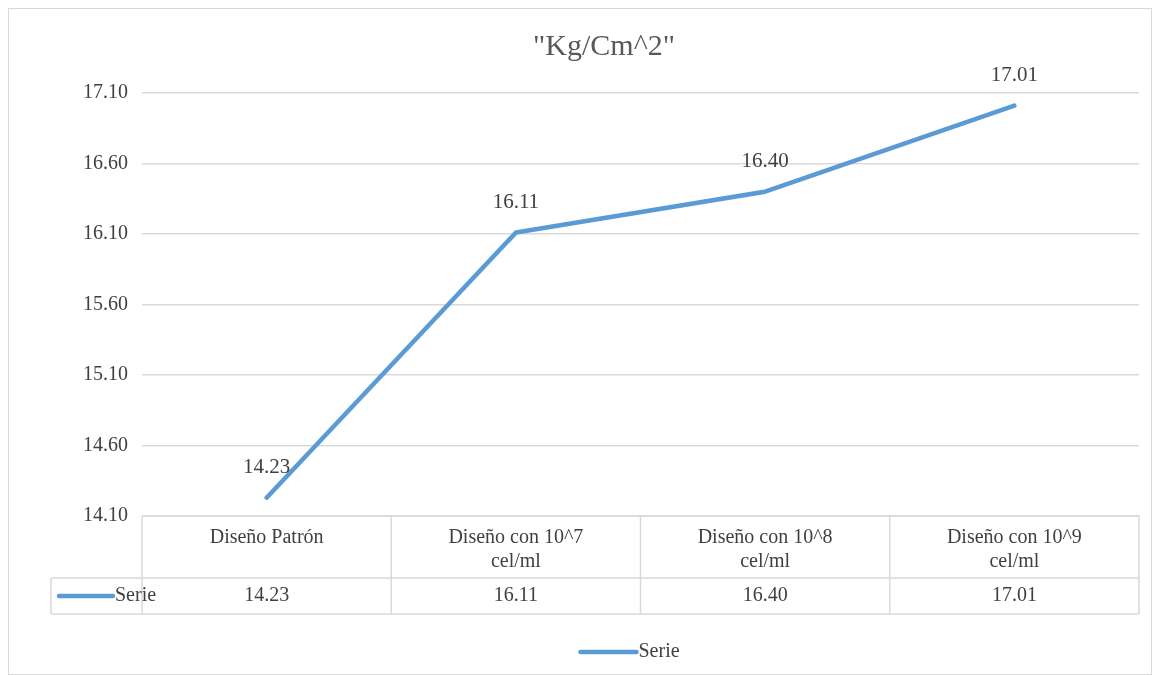 The image size is (1152, 675). What do you see at coordinates (765, 594) in the screenshot?
I see `data-label: 16.40` at bounding box center [765, 594].